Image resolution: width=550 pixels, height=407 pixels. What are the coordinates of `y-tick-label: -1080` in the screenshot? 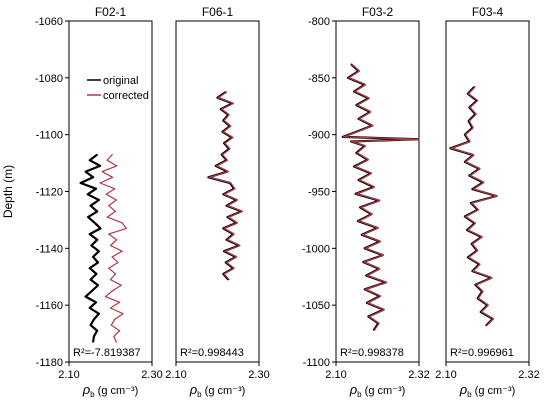 It's located at (49, 79).